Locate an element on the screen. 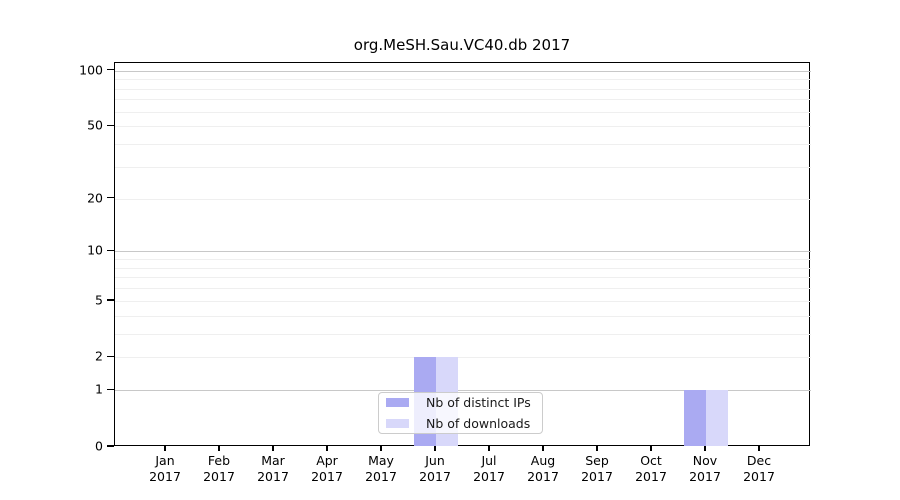 The image size is (900, 500). x-axis-tick-label: May 2017 is located at coordinates (381, 469).